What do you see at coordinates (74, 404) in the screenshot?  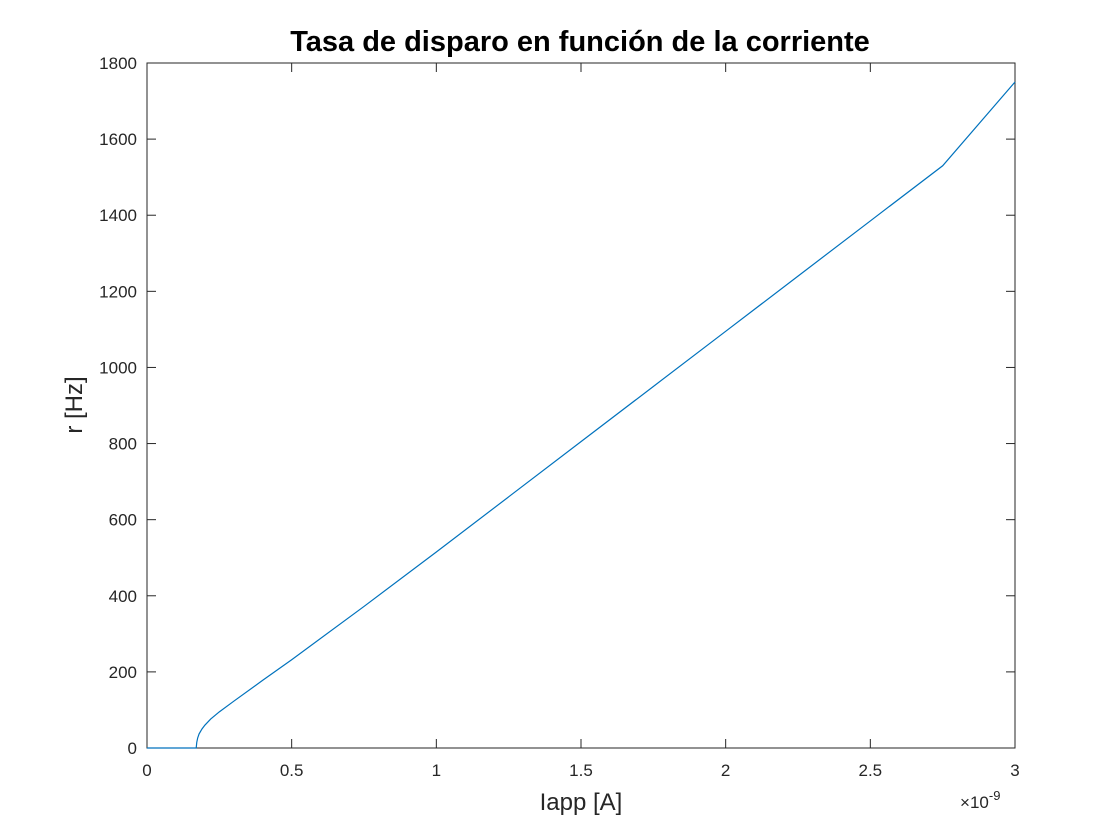 I see `y-axis-label: r [Hz]` at bounding box center [74, 404].